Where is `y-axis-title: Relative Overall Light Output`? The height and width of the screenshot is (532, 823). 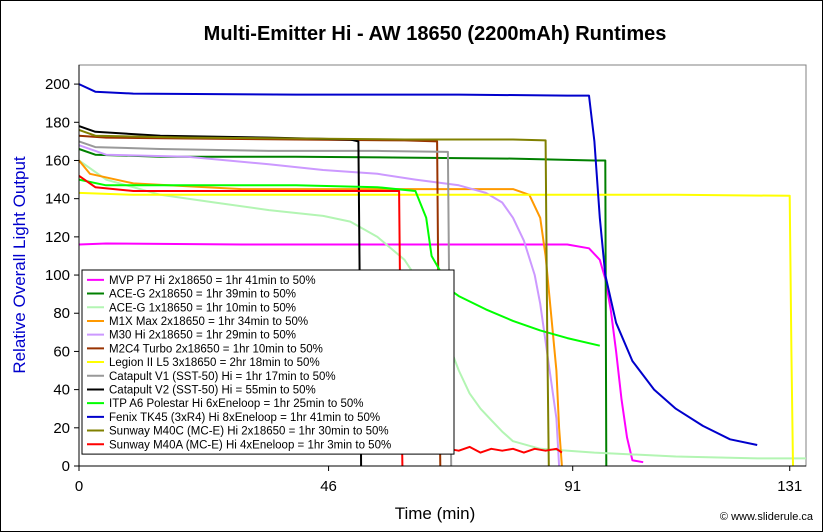 y-axis-title: Relative Overall Light Output is located at coordinates (19, 265).